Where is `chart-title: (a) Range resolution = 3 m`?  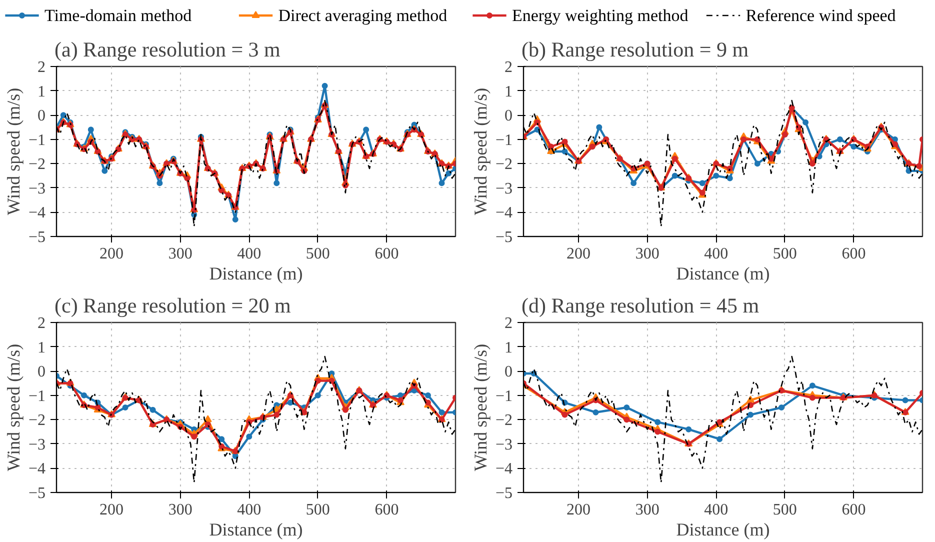
chart-title: (a) Range resolution = 3 m is located at coordinates (167, 50).